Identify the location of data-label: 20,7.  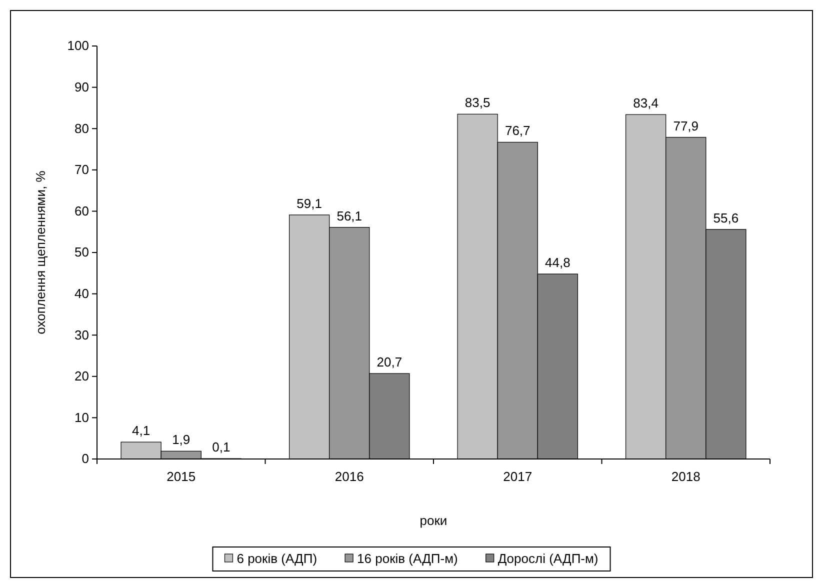
(389, 362).